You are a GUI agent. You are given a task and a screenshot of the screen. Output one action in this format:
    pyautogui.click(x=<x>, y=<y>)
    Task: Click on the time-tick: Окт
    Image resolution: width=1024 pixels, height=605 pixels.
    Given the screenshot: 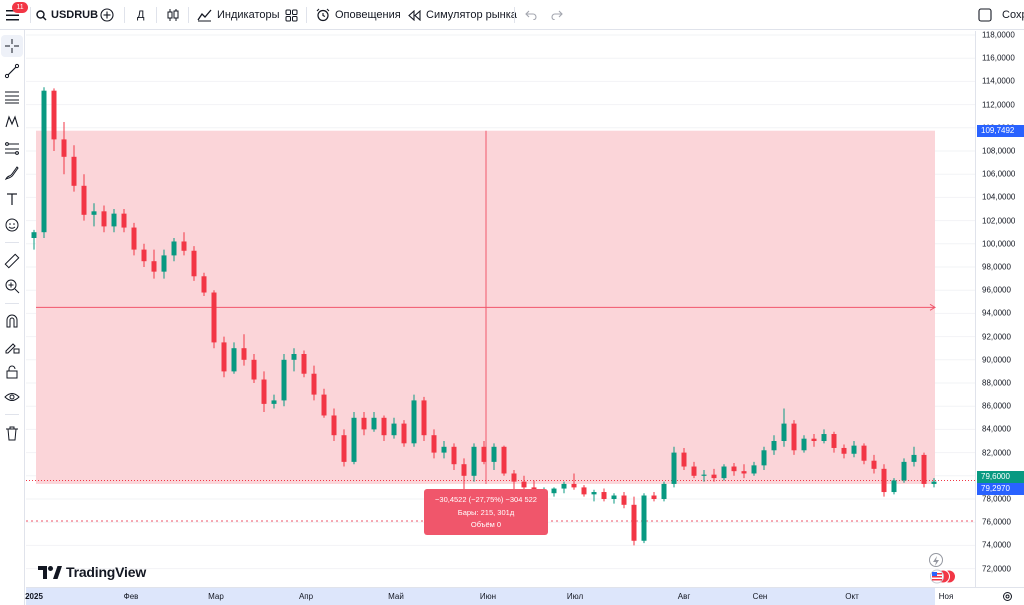 What is the action you would take?
    pyautogui.click(x=852, y=596)
    